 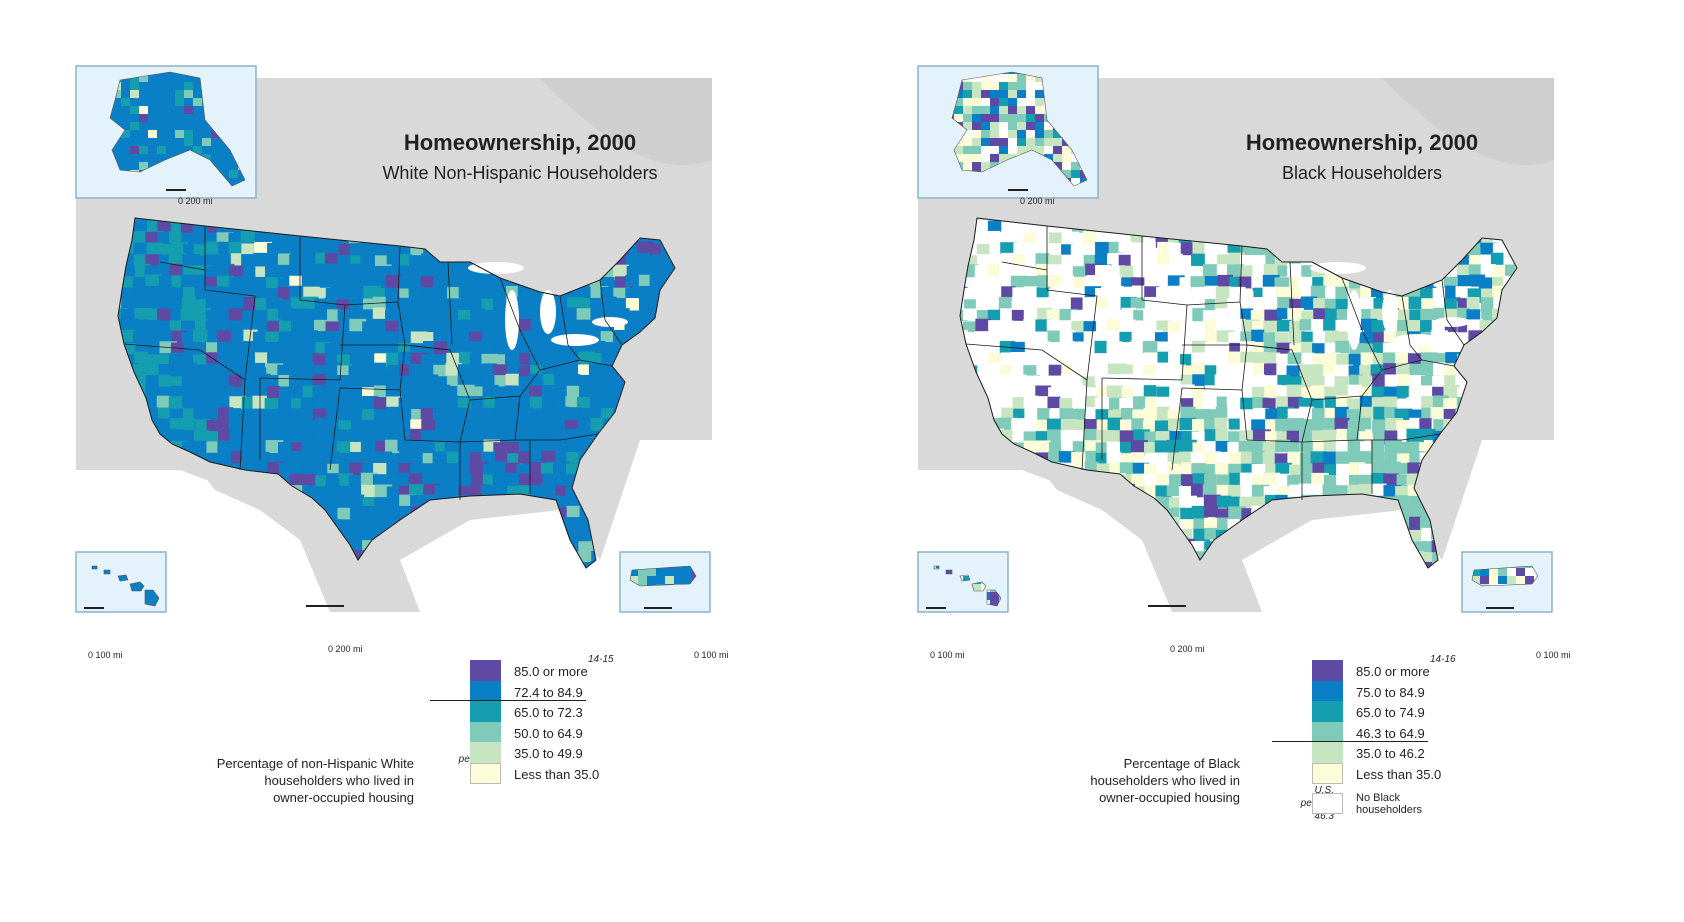 I want to click on map-subtitle: White Non-Hispanic Householders, so click(x=520, y=173).